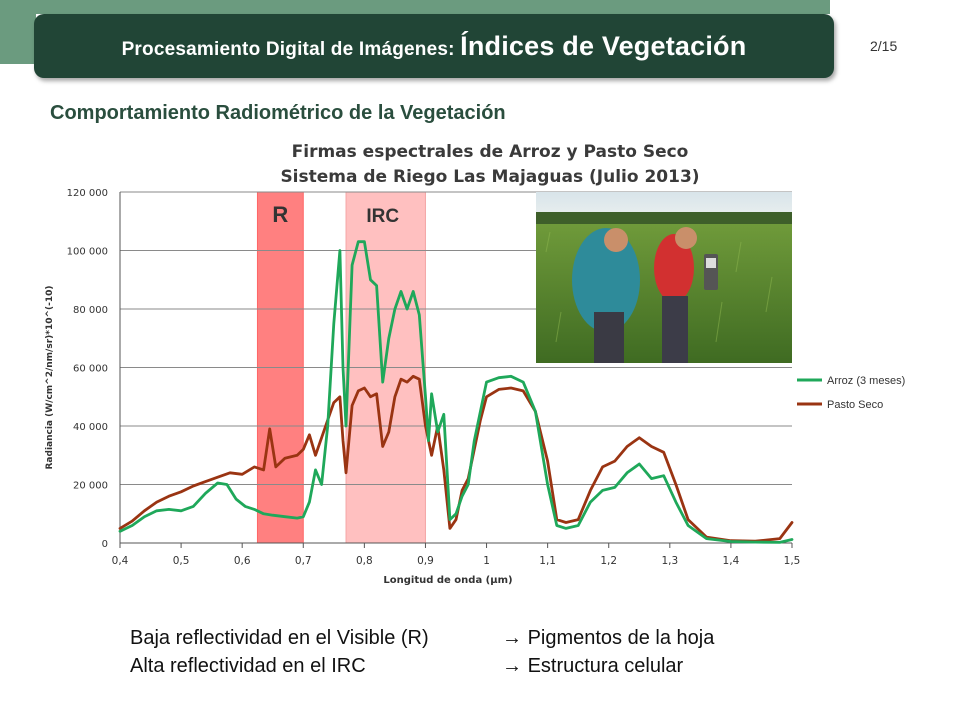  Describe the element at coordinates (280, 214) in the screenshot. I see `band-label-r: R` at that location.